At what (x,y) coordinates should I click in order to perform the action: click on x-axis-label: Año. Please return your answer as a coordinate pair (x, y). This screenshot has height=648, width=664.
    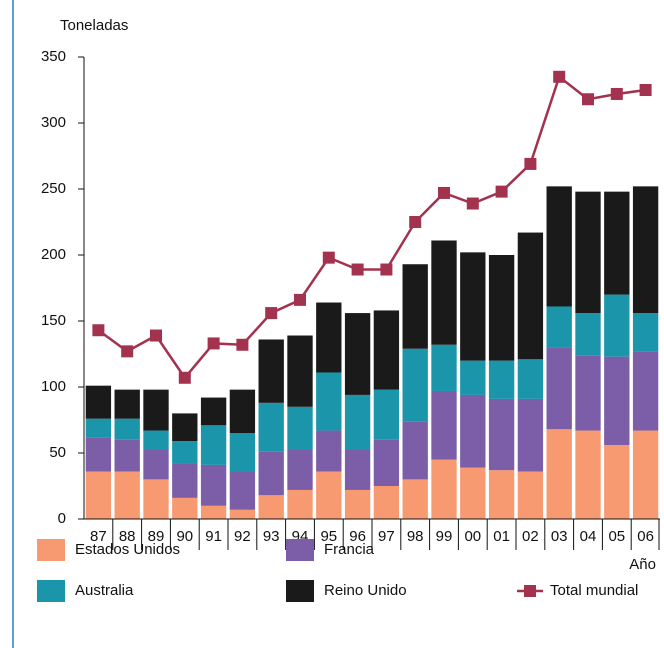
    Looking at the image, I should click on (642, 564).